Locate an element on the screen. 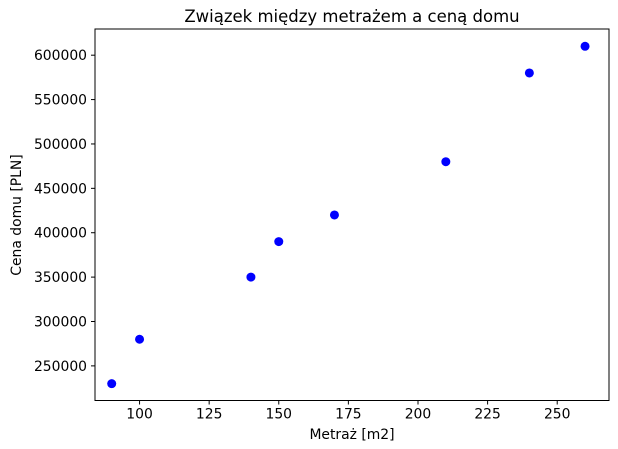 This screenshot has height=449, width=618. x-tick-label: 150 is located at coordinates (279, 415).